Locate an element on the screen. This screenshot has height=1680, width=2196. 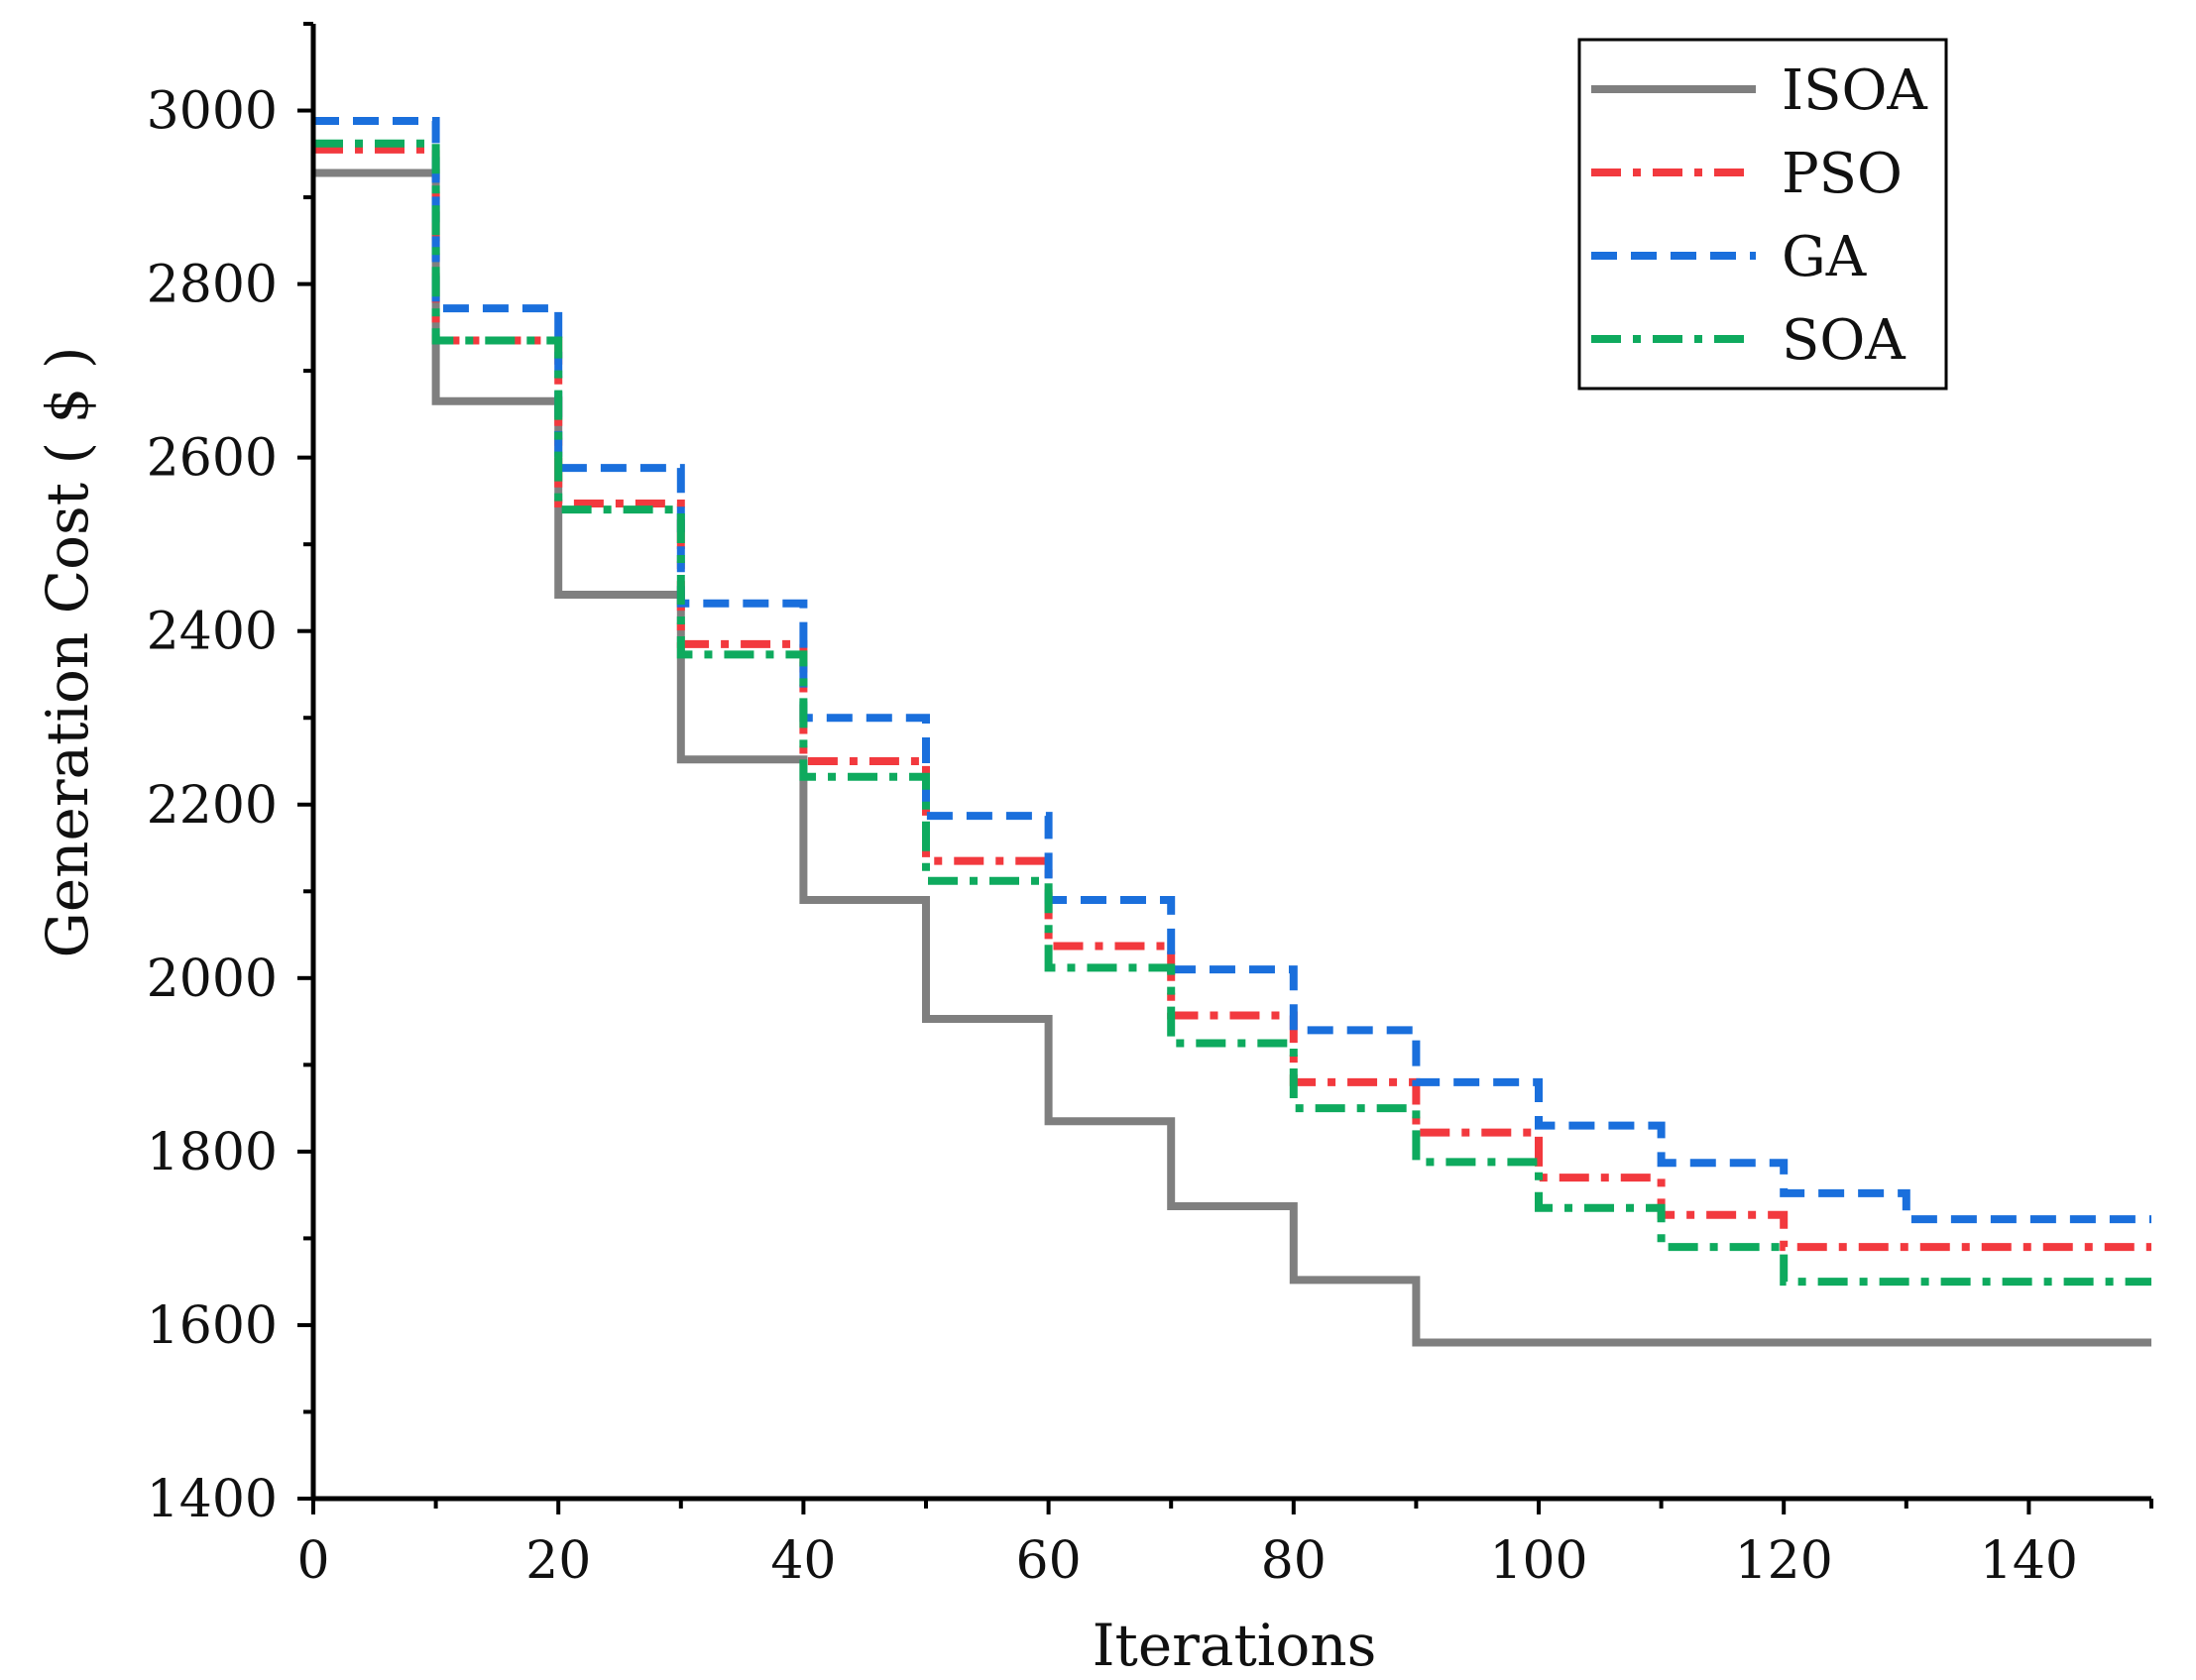
x-tick-label: 100 is located at coordinates (1538, 1561).